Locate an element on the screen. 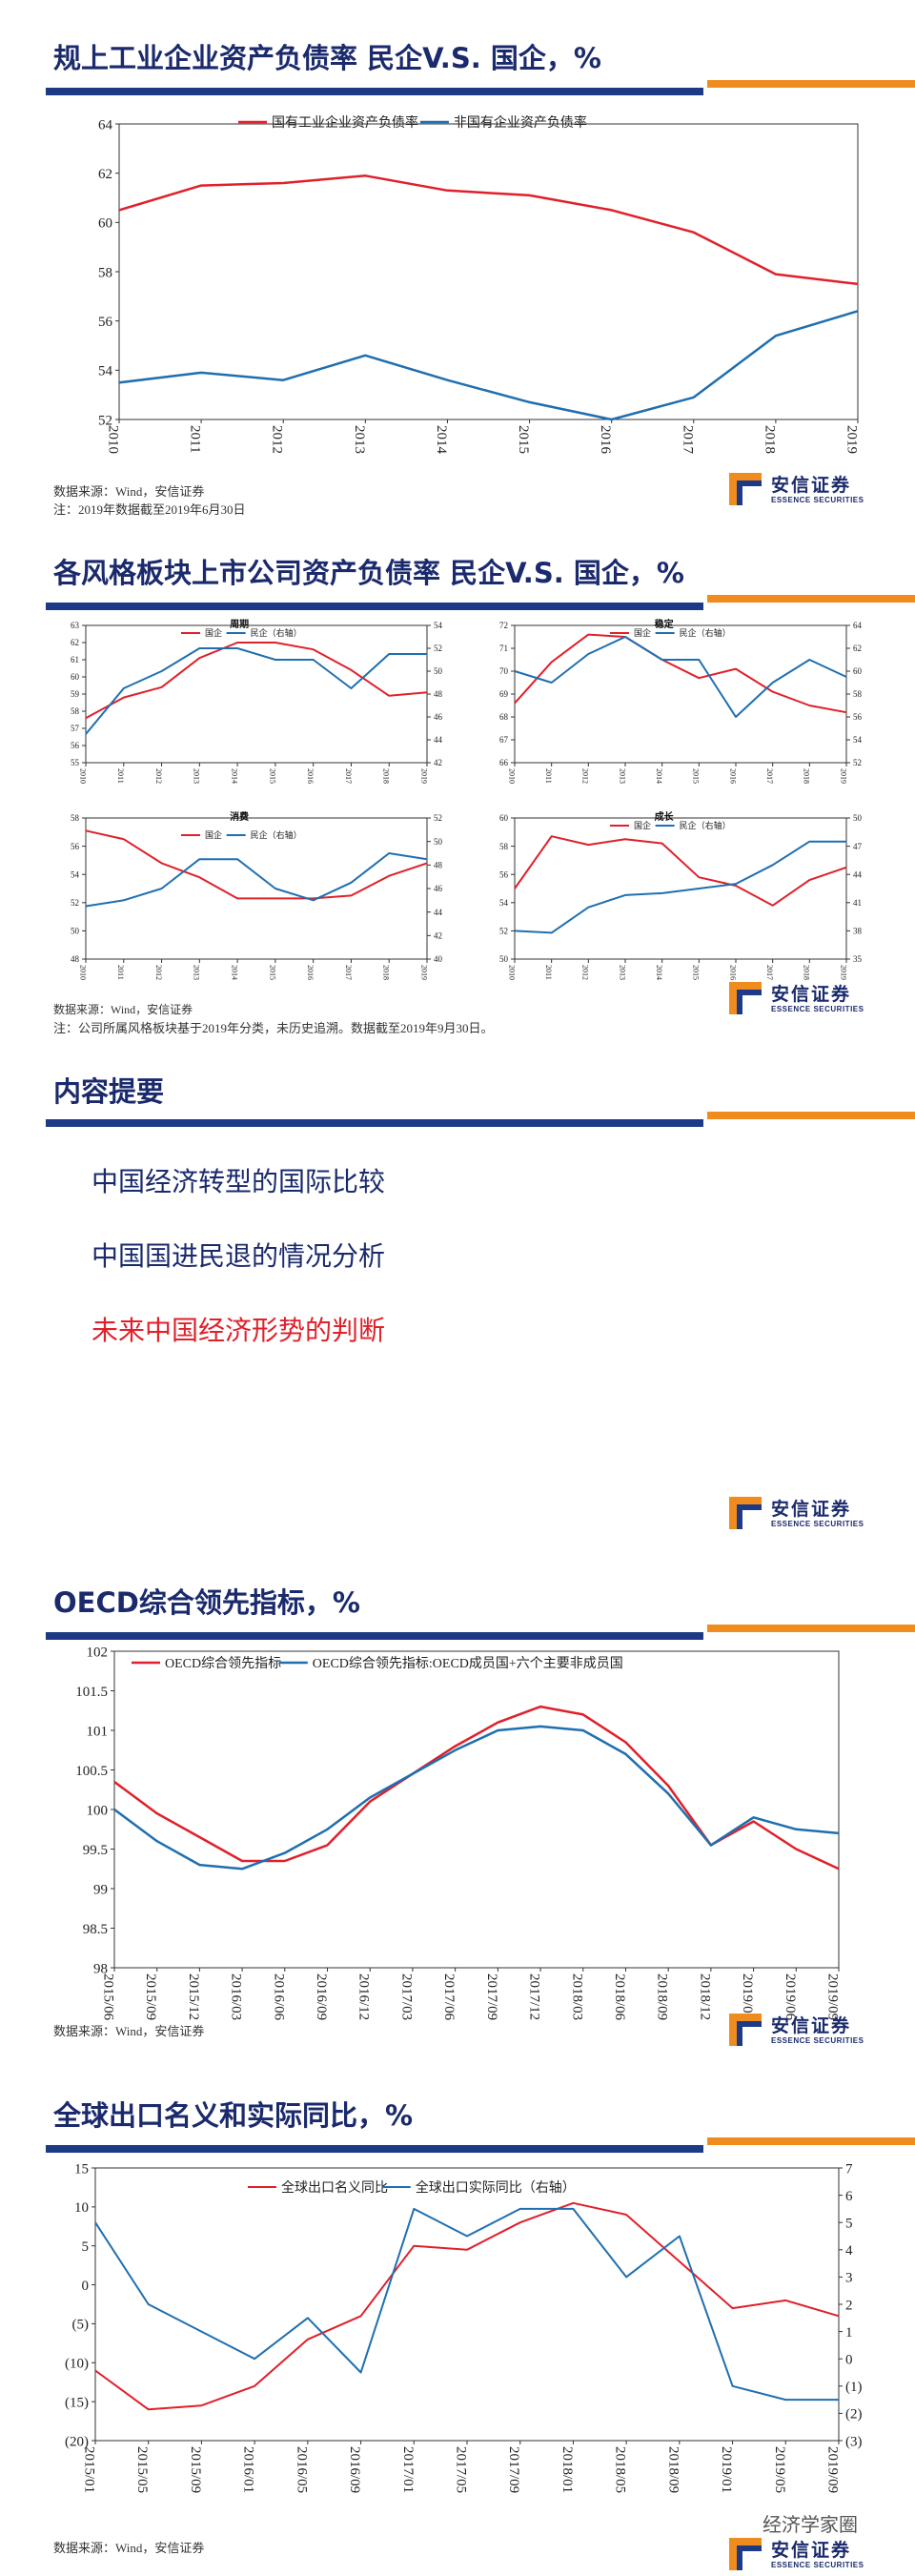 The image size is (915, 2576). y-tick-label: 15 is located at coordinates (81, 2169).